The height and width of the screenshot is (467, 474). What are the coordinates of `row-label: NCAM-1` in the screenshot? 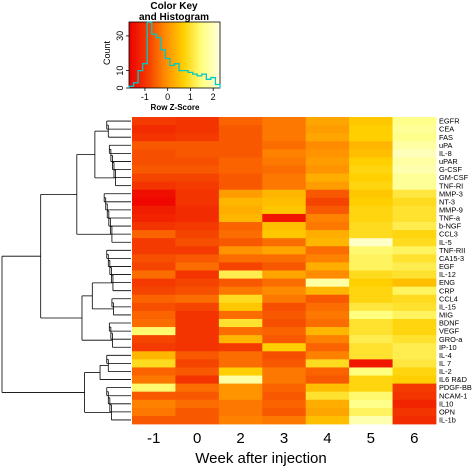 It's located at (453, 395).